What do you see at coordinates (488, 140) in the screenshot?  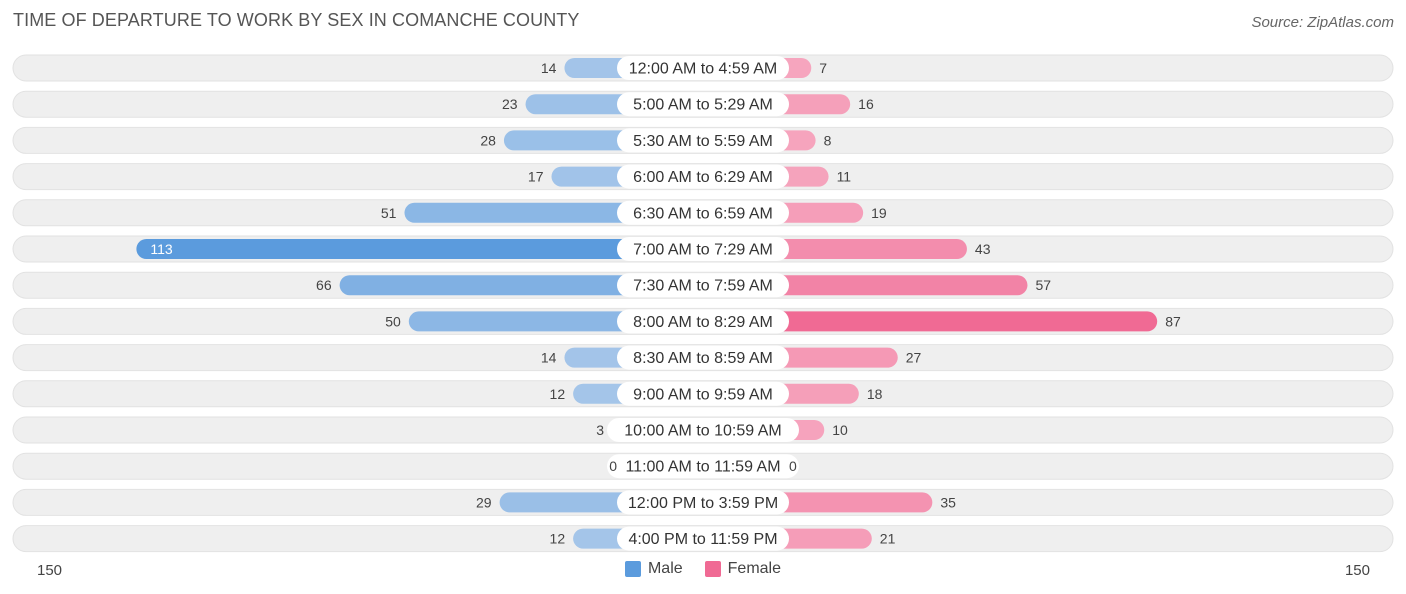 I see `male-value-label: 28` at bounding box center [488, 140].